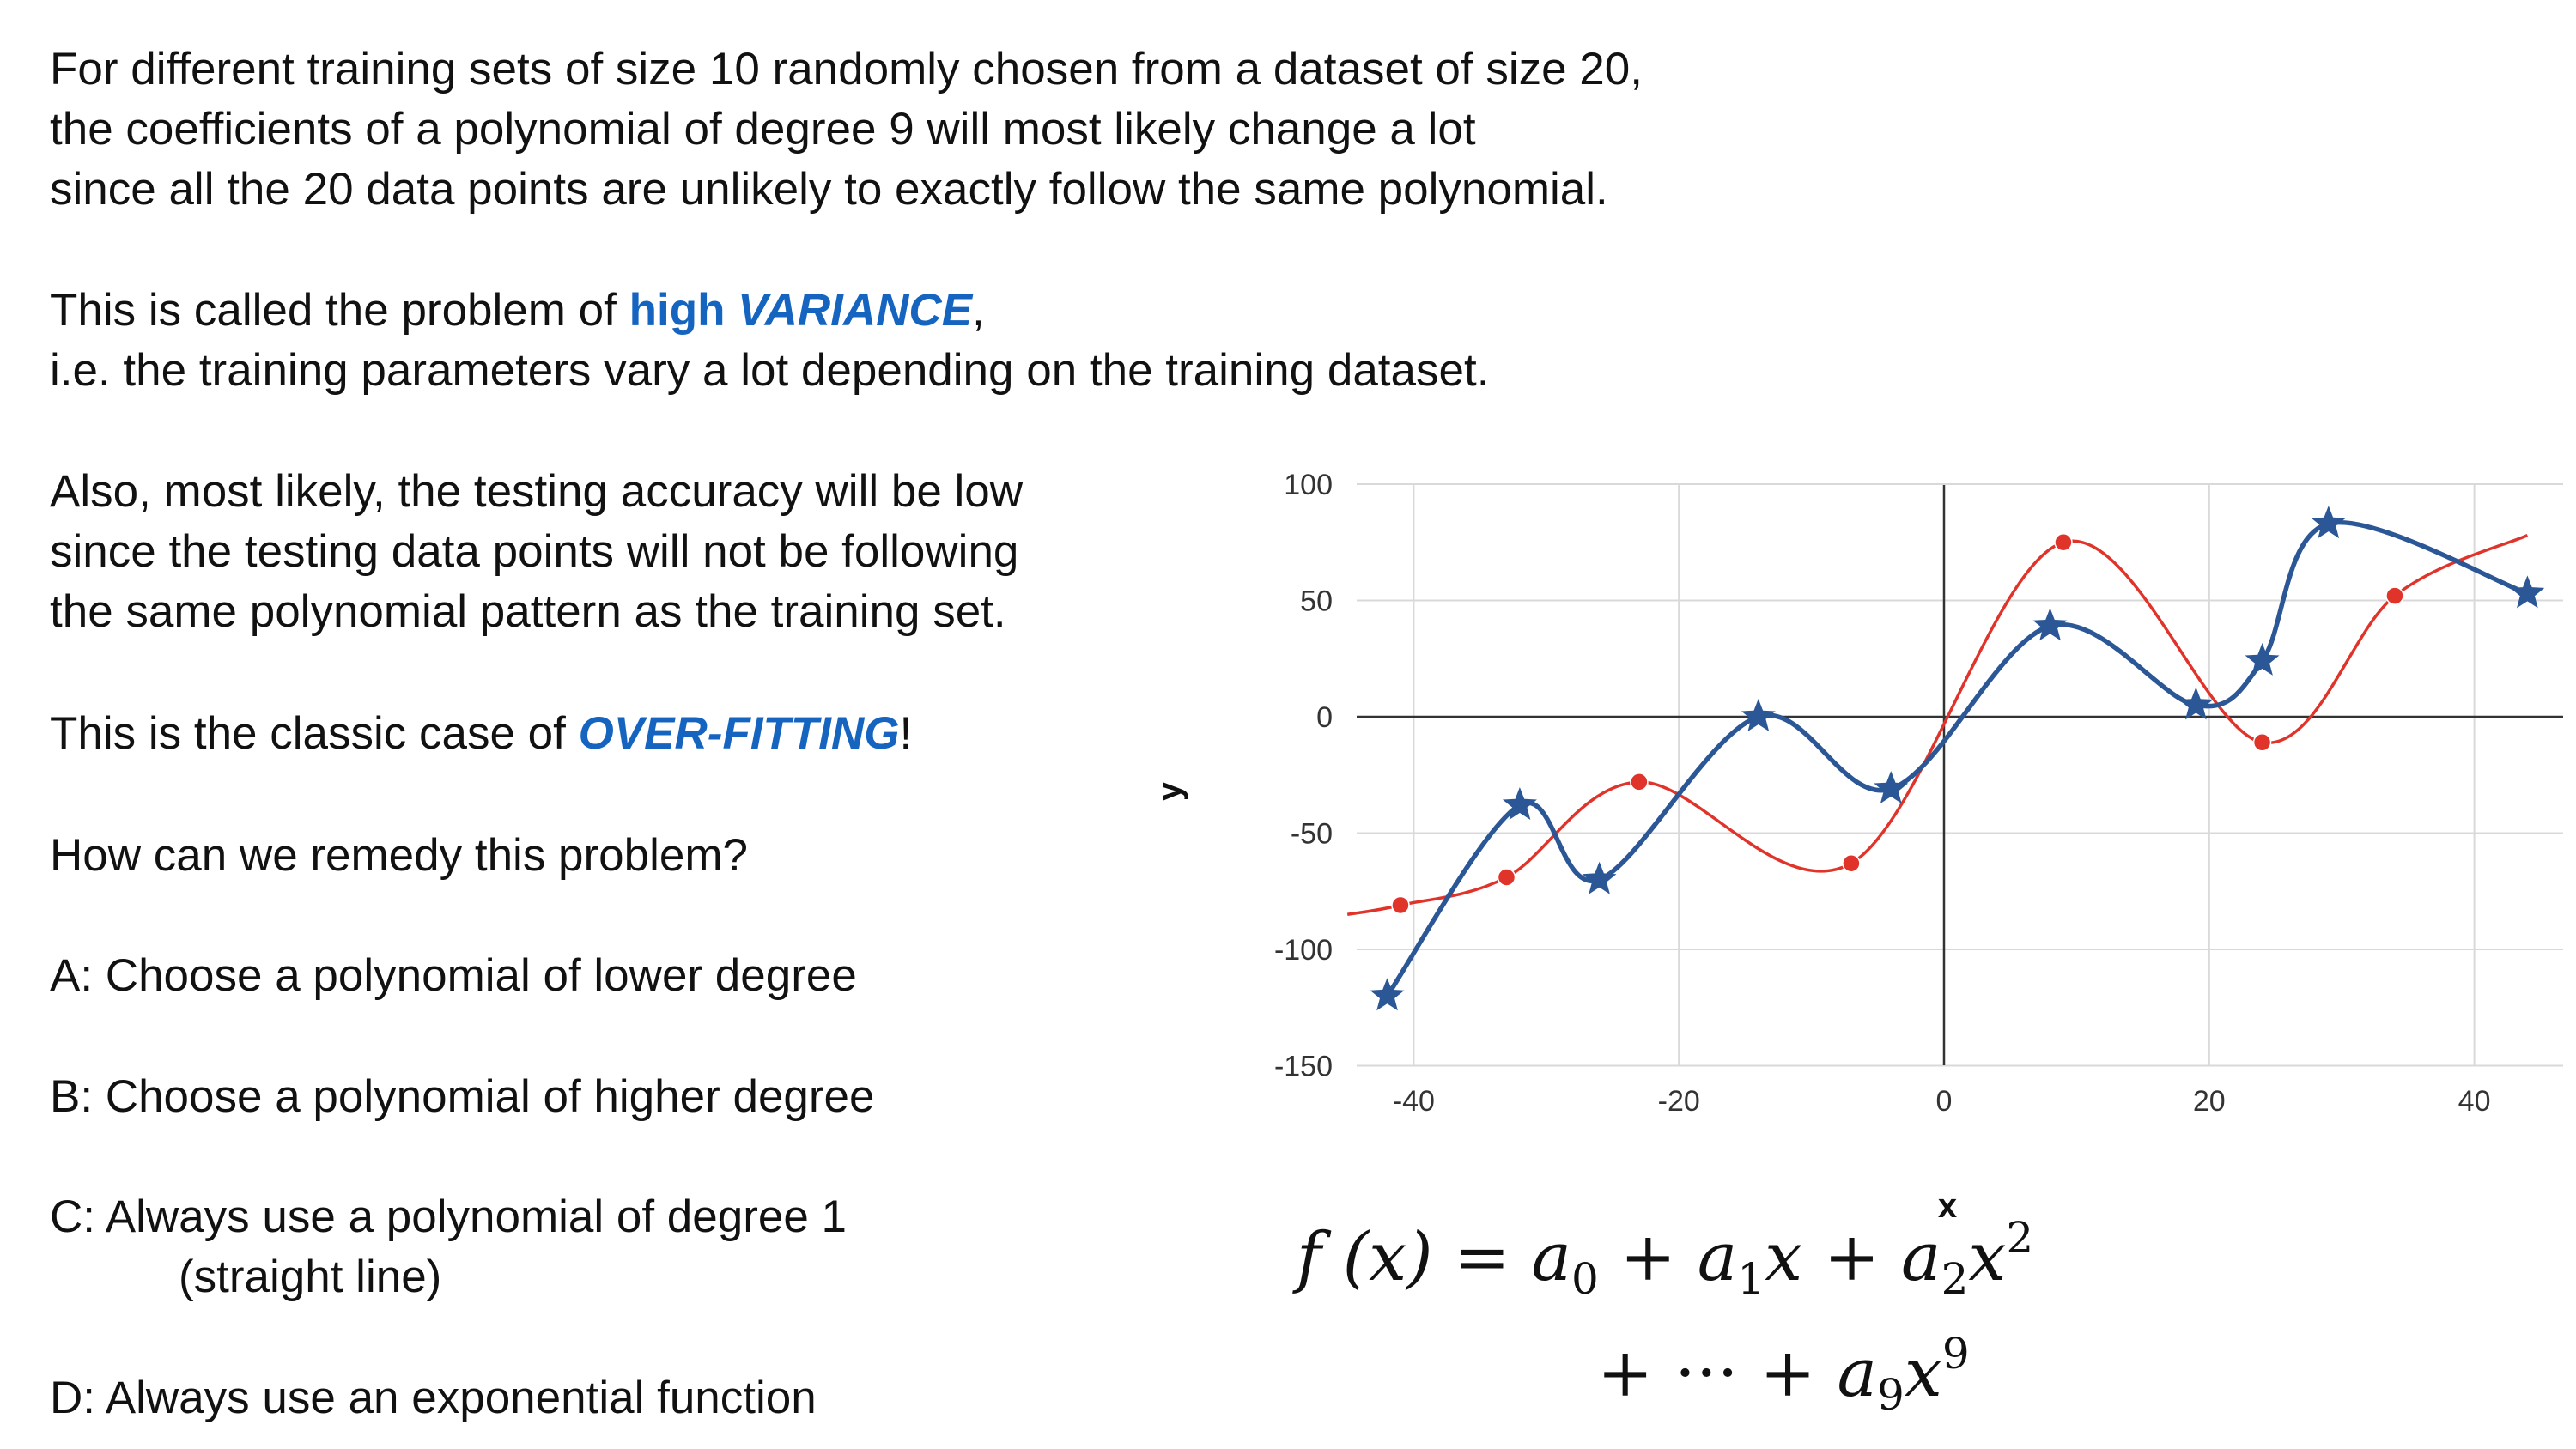 This screenshot has width=2576, height=1449. I want to click on variance-comma: ,, so click(979, 310).